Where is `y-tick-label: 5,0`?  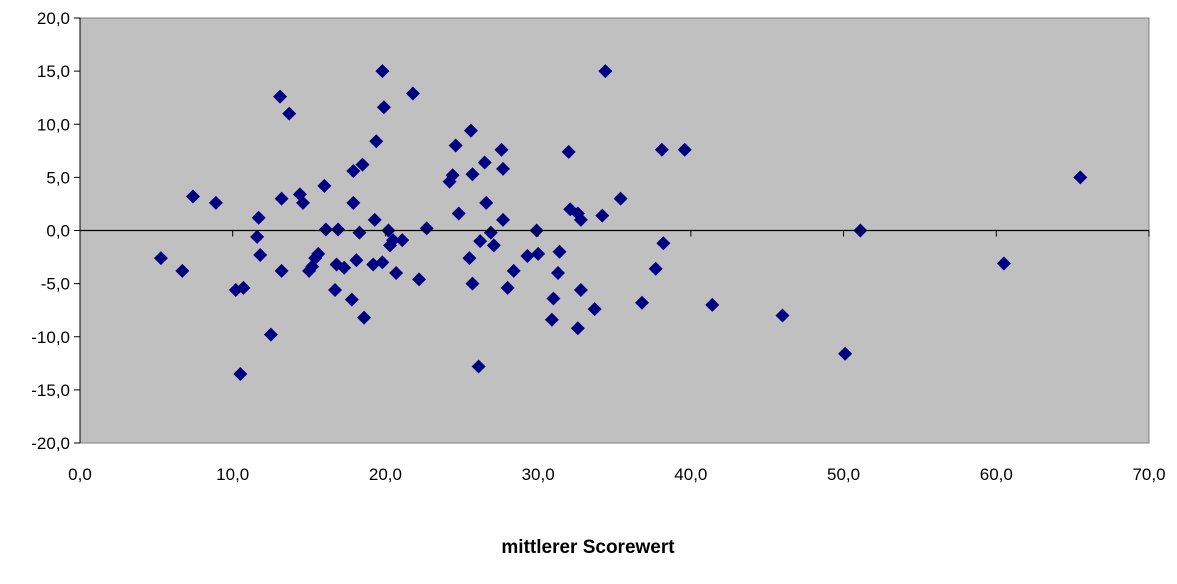
y-tick-label: 5,0 is located at coordinates (58, 177).